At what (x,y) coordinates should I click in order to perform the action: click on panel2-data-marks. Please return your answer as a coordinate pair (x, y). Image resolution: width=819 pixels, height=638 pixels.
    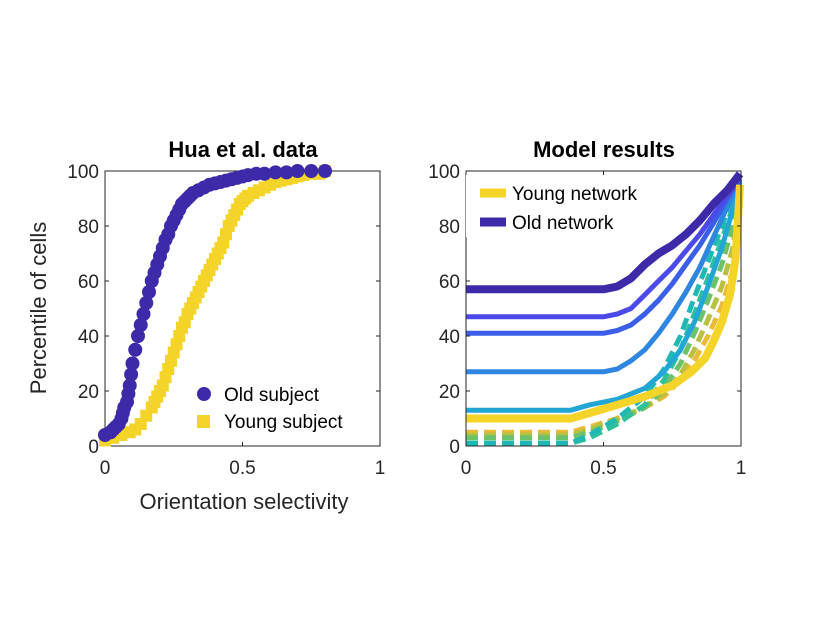
    Looking at the image, I should click on (605, 308).